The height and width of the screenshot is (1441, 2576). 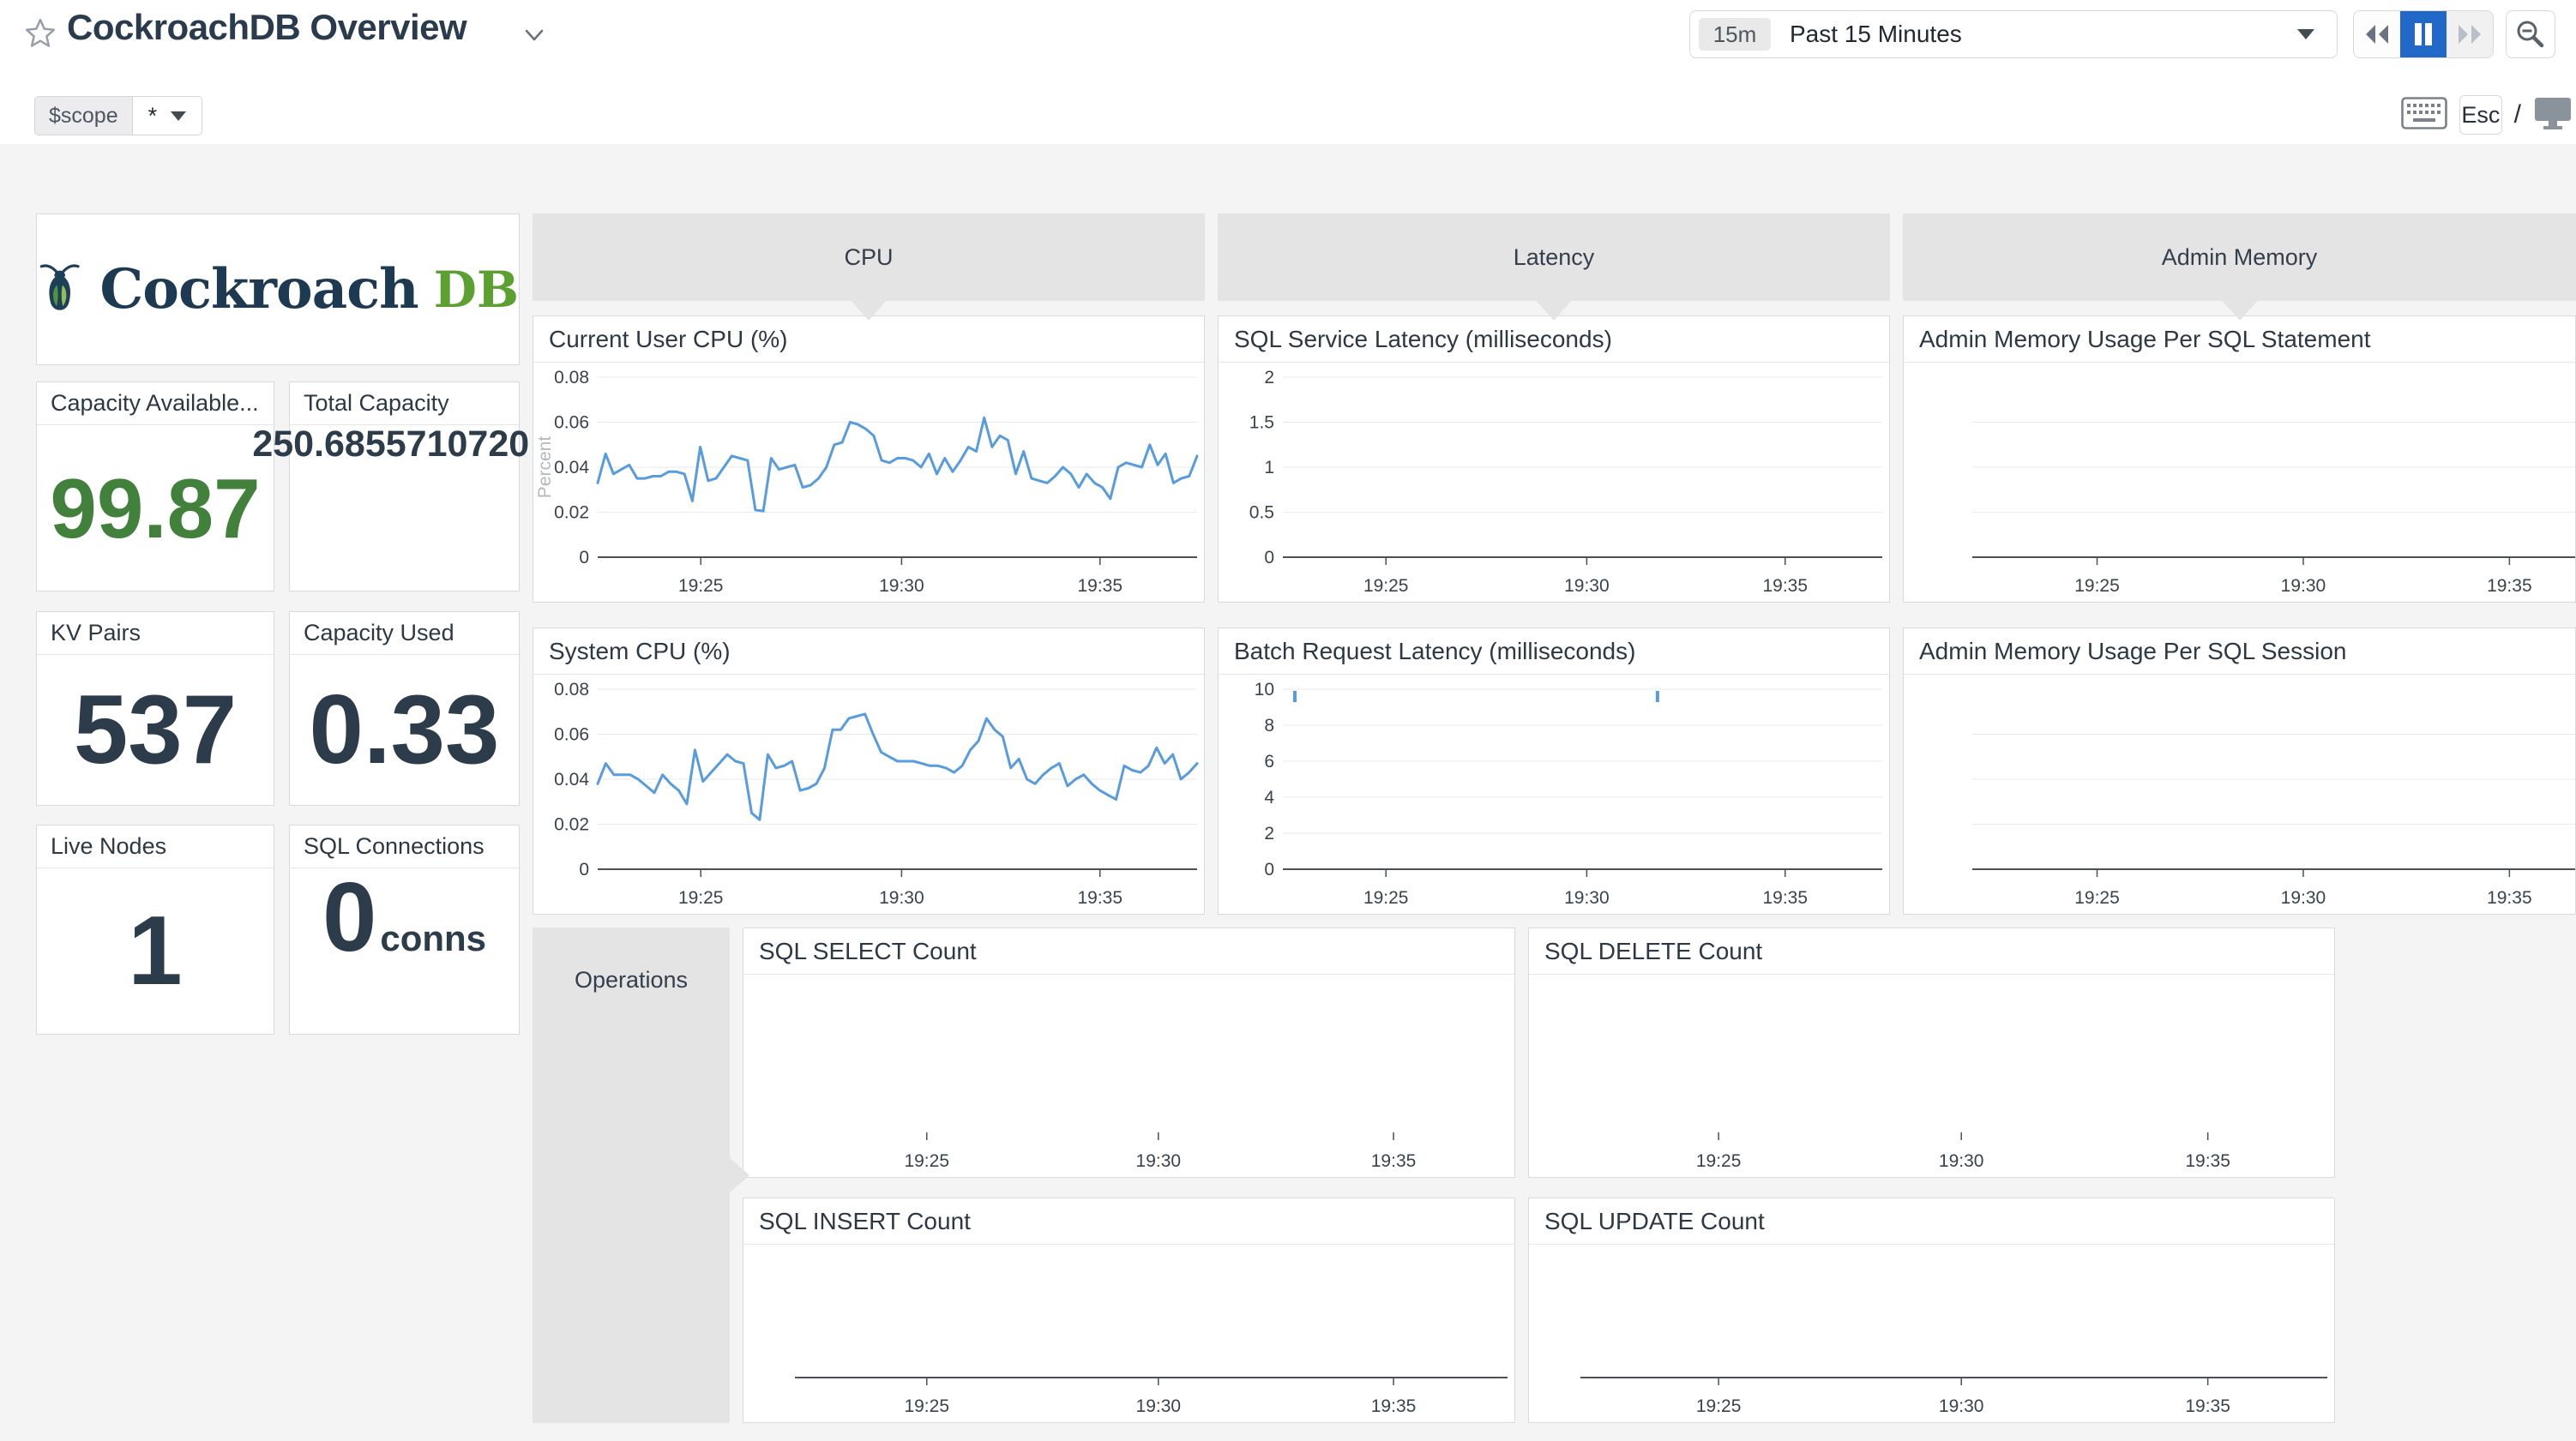 What do you see at coordinates (641, 1175) in the screenshot?
I see `section-header-operations: Operations` at bounding box center [641, 1175].